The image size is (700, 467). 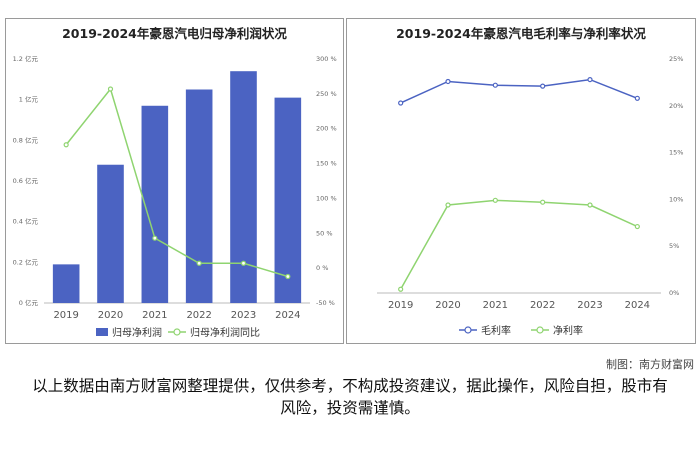 I want to click on left-y-tick-label: 0.8 亿元, so click(x=26, y=139).